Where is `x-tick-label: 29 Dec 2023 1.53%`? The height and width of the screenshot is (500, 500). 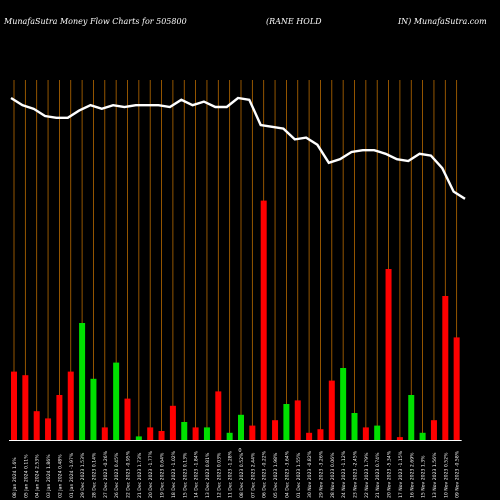
x-tick-label: 29 Dec 2023 1.53% is located at coordinates (83, 475).